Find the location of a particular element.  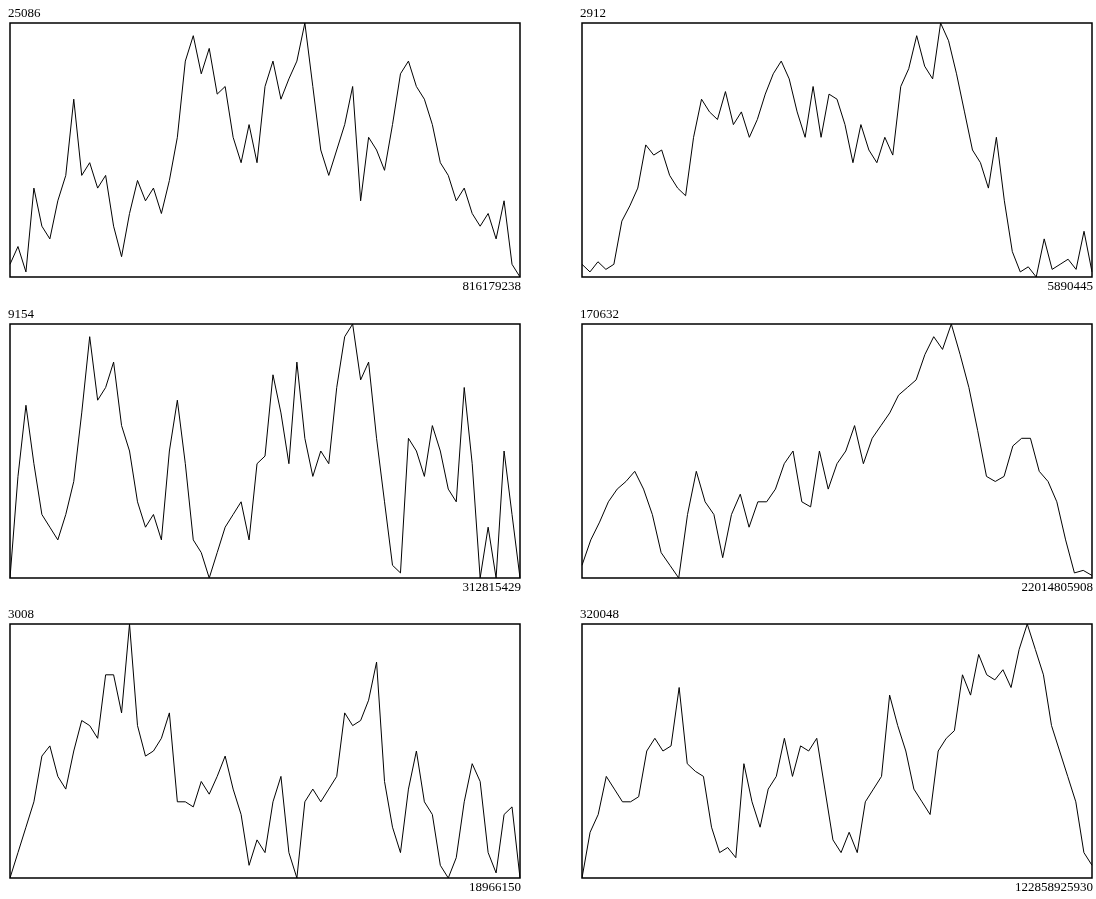

text: 122858925930 is located at coordinates (1054, 886).